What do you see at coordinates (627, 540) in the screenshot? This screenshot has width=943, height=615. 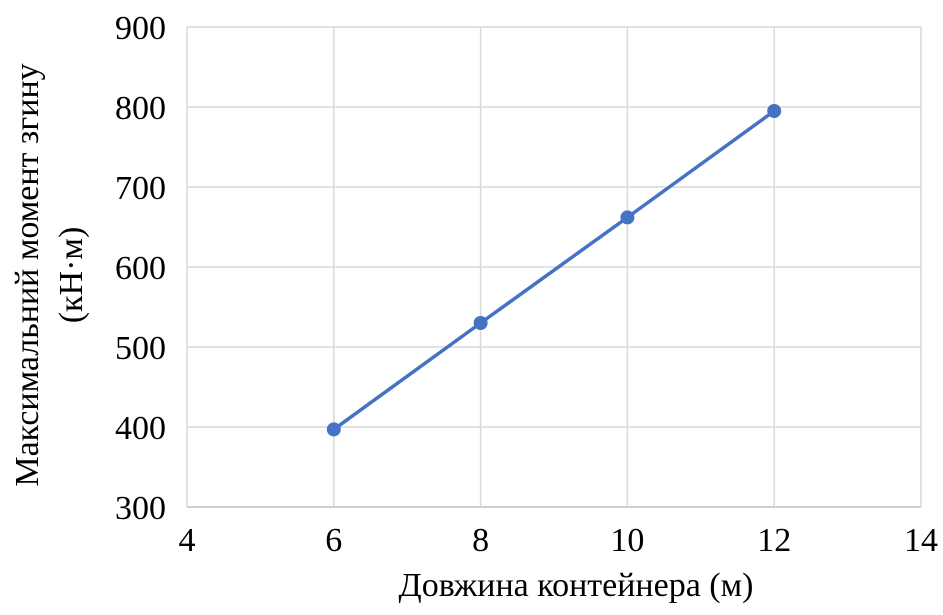 I see `x-tick-label: 10` at bounding box center [627, 540].